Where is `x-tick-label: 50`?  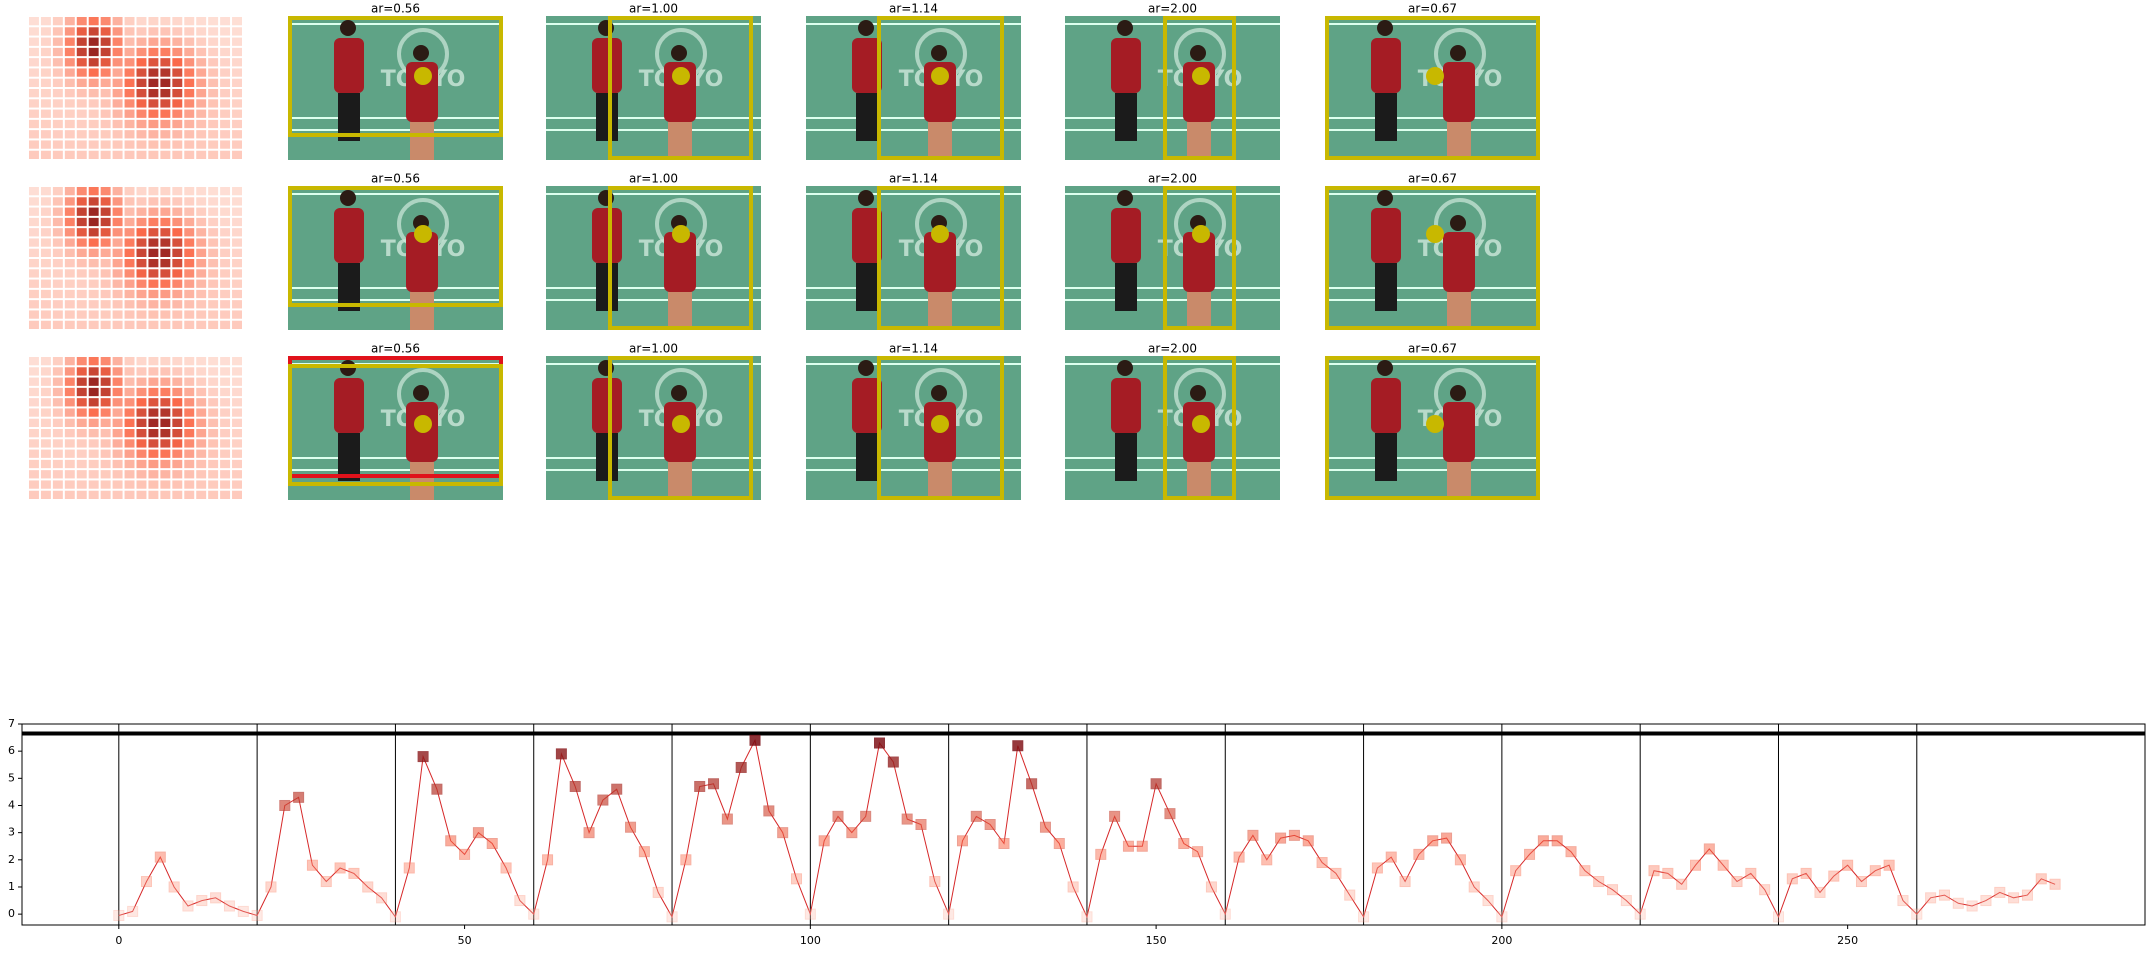
x-tick-label: 50 is located at coordinates (465, 940).